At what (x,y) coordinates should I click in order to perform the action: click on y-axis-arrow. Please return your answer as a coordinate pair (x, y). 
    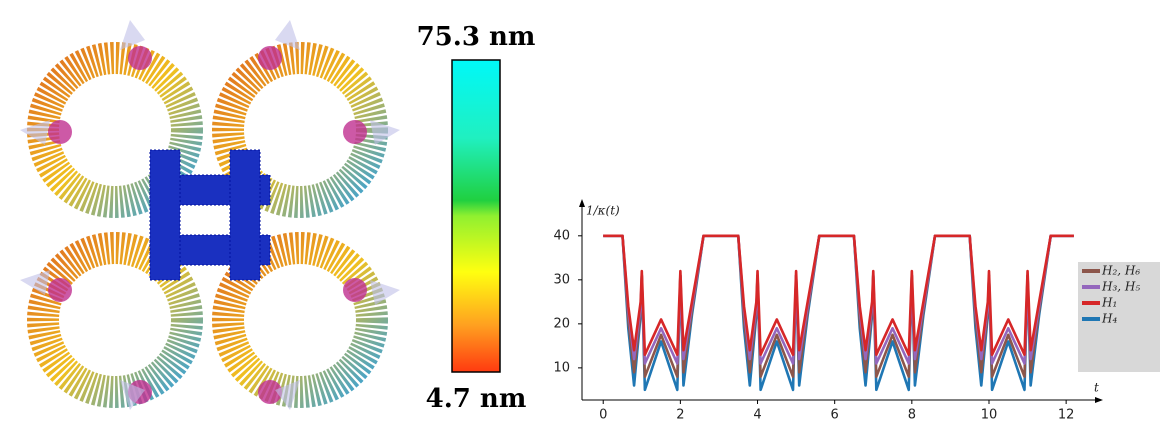
    Looking at the image, I should click on (582, 203).